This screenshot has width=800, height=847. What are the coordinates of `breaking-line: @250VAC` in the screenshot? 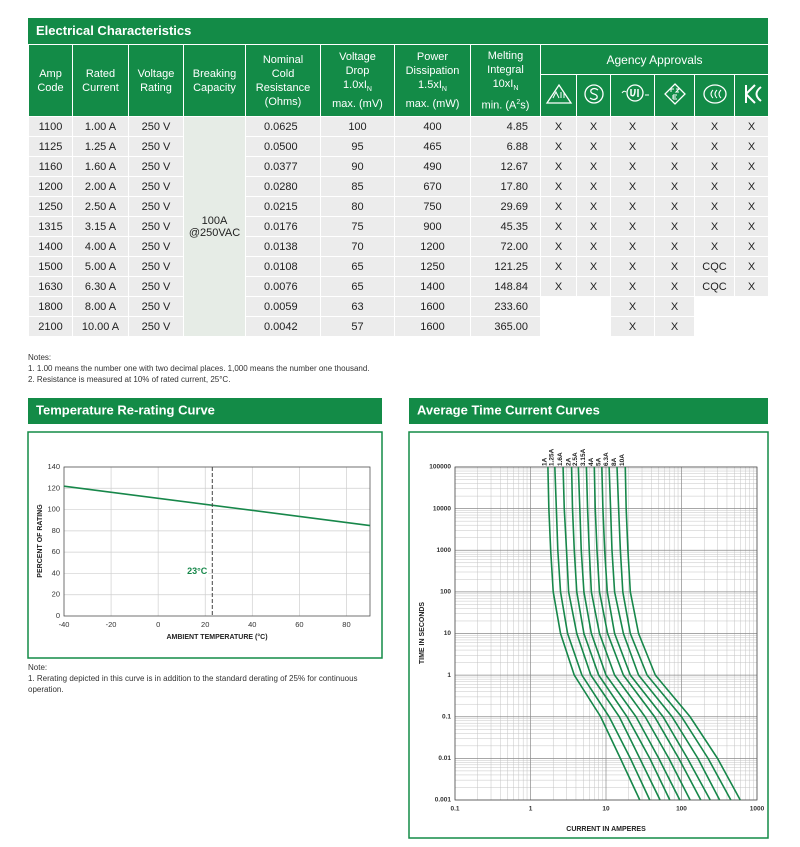 It's located at (214, 232).